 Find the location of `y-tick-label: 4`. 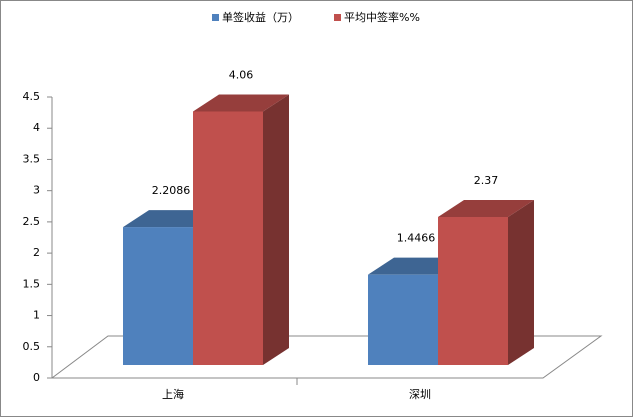

y-tick-label: 4 is located at coordinates (36, 127).